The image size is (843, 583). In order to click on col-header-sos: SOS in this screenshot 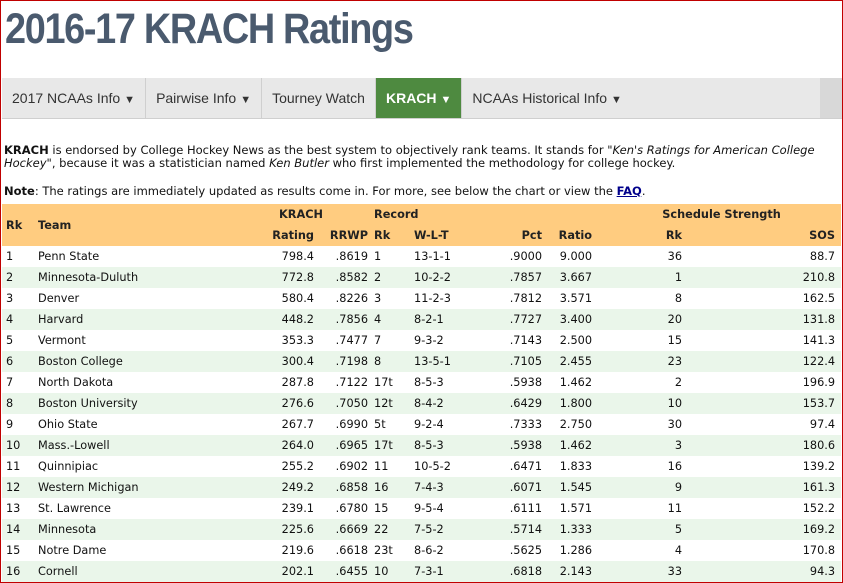, I will do `click(767, 235)`.